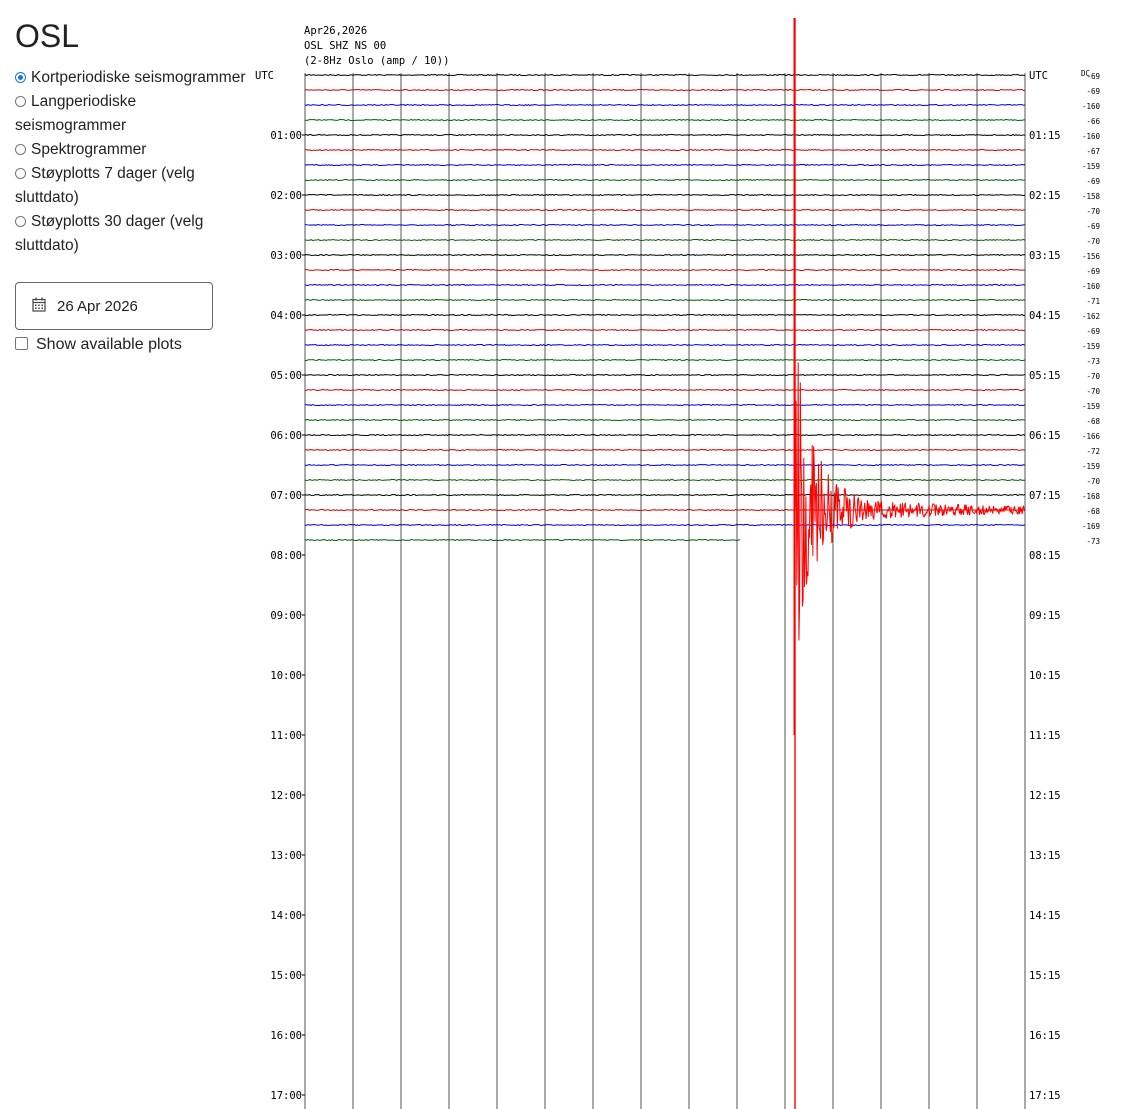  I want to click on radio-label: Støyplotts 7 dager (velg, so click(113, 173).